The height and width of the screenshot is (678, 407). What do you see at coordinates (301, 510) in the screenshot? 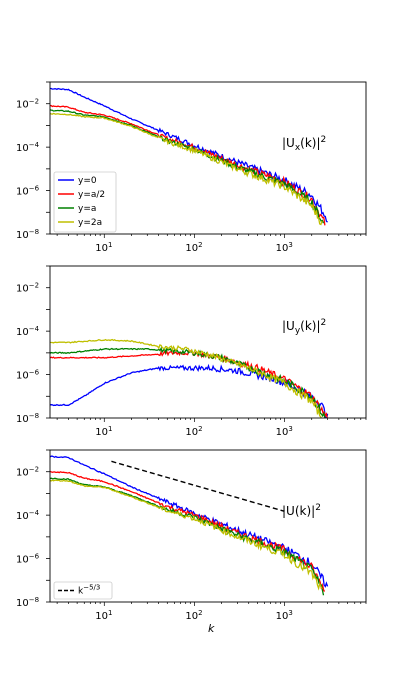
I see `panel-annotation: |U(k)|2` at bounding box center [301, 510].